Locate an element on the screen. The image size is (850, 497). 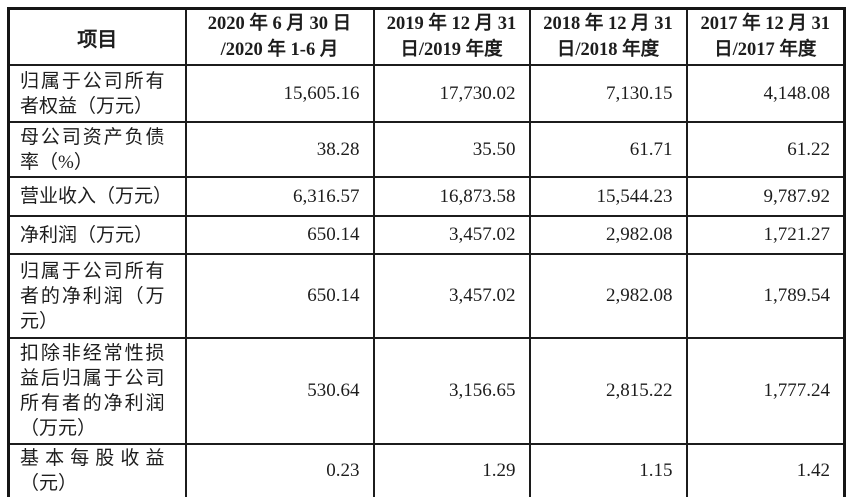
row-label: 母公司资产负债率（%） is located at coordinates (97, 149).